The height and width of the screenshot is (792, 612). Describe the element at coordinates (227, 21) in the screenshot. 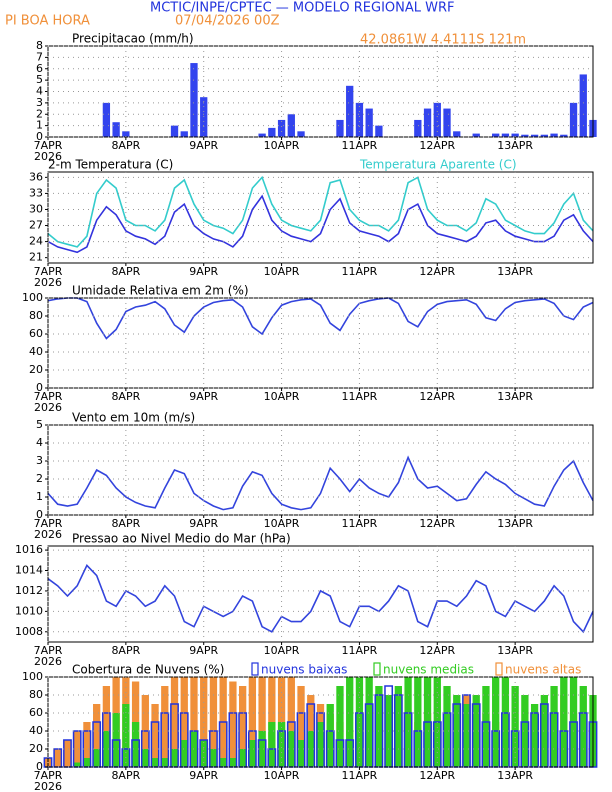

I see `run-date: 07/04/2026 00Z` at that location.